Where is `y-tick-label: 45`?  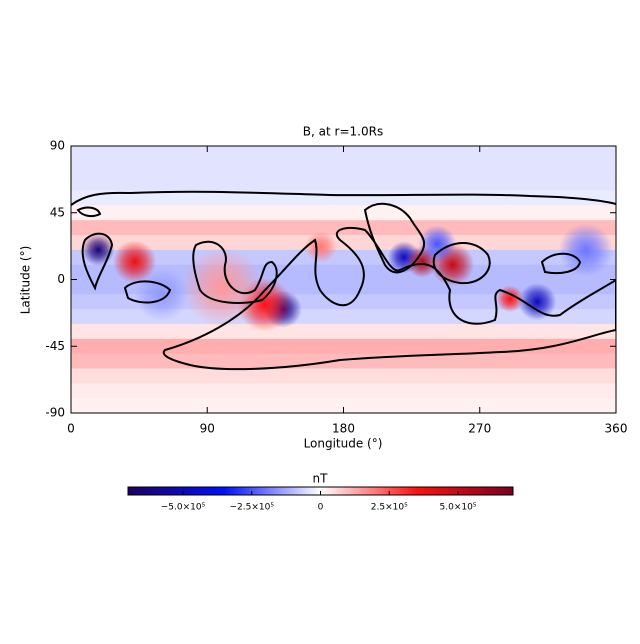 y-tick-label: 45 is located at coordinates (57, 212).